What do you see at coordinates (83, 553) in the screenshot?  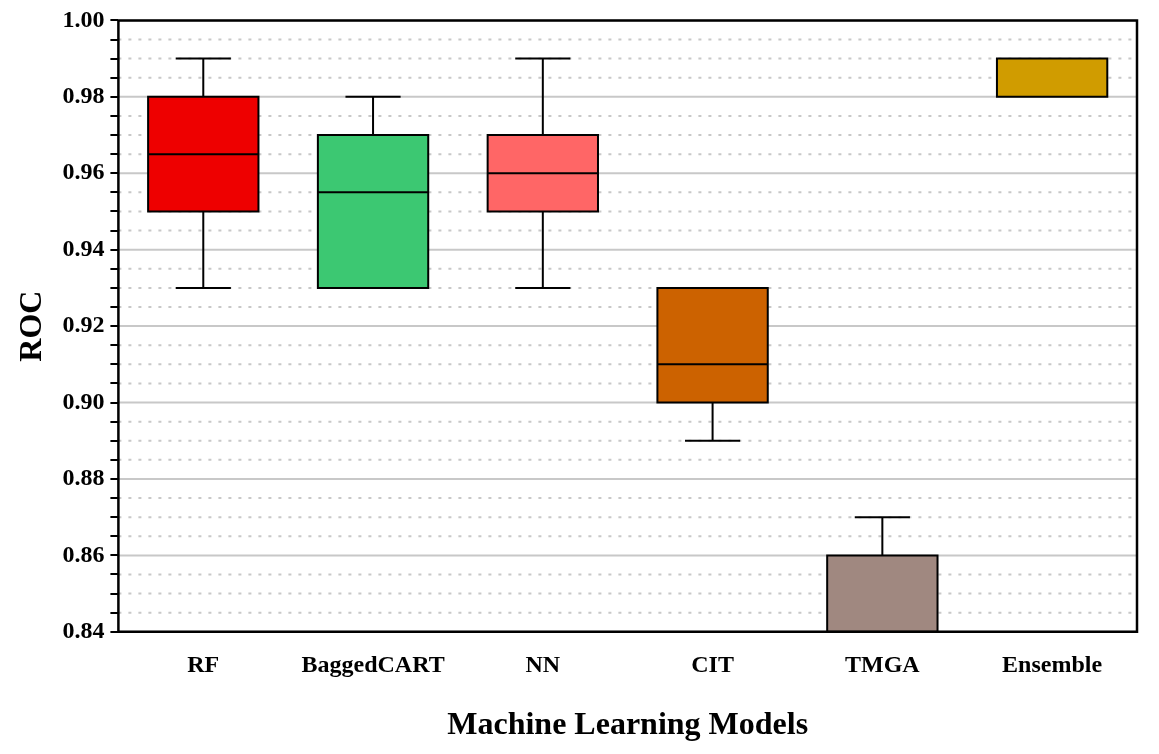 I see `y-tick-label: 0.86` at bounding box center [83, 553].